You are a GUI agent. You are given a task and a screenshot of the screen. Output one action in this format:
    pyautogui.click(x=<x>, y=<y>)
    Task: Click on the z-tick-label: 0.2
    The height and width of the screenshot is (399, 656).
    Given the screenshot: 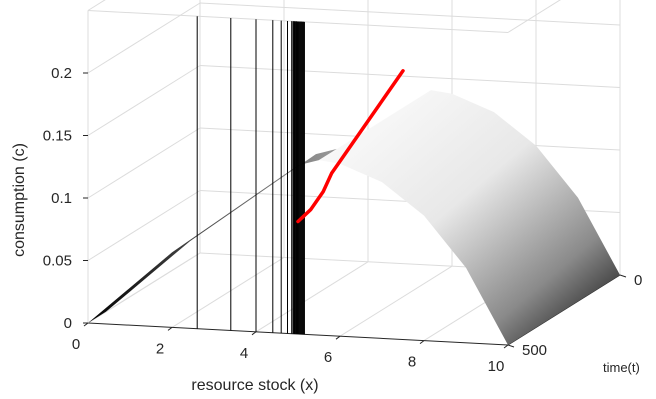 What is the action you would take?
    pyautogui.click(x=61, y=73)
    